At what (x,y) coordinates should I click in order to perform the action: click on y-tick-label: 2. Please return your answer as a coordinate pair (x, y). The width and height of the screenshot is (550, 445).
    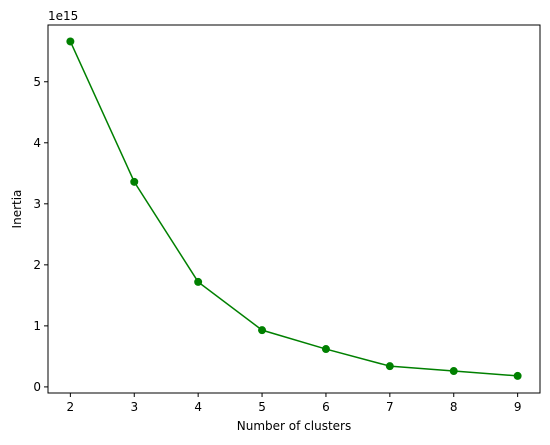
    Looking at the image, I should click on (37, 265).